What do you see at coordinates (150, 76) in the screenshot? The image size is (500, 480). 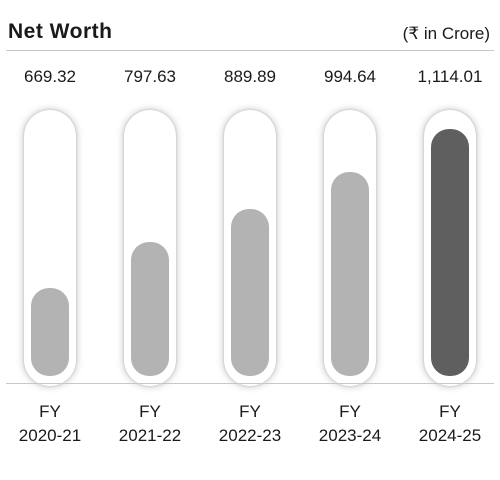 I see `value-label: 797.63` at bounding box center [150, 76].